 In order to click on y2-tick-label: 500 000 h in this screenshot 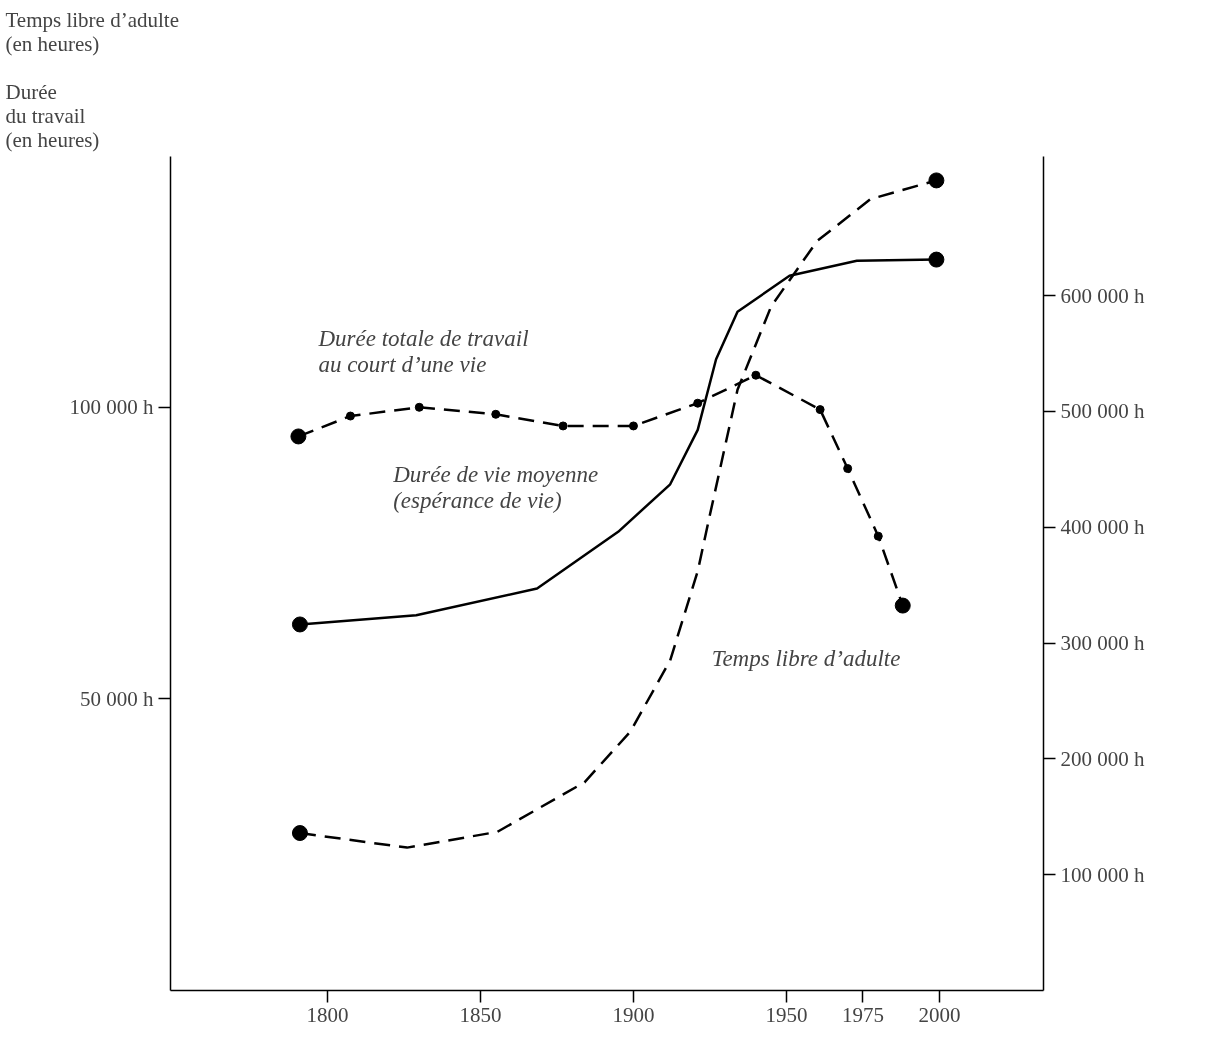, I will do `click(1102, 411)`.